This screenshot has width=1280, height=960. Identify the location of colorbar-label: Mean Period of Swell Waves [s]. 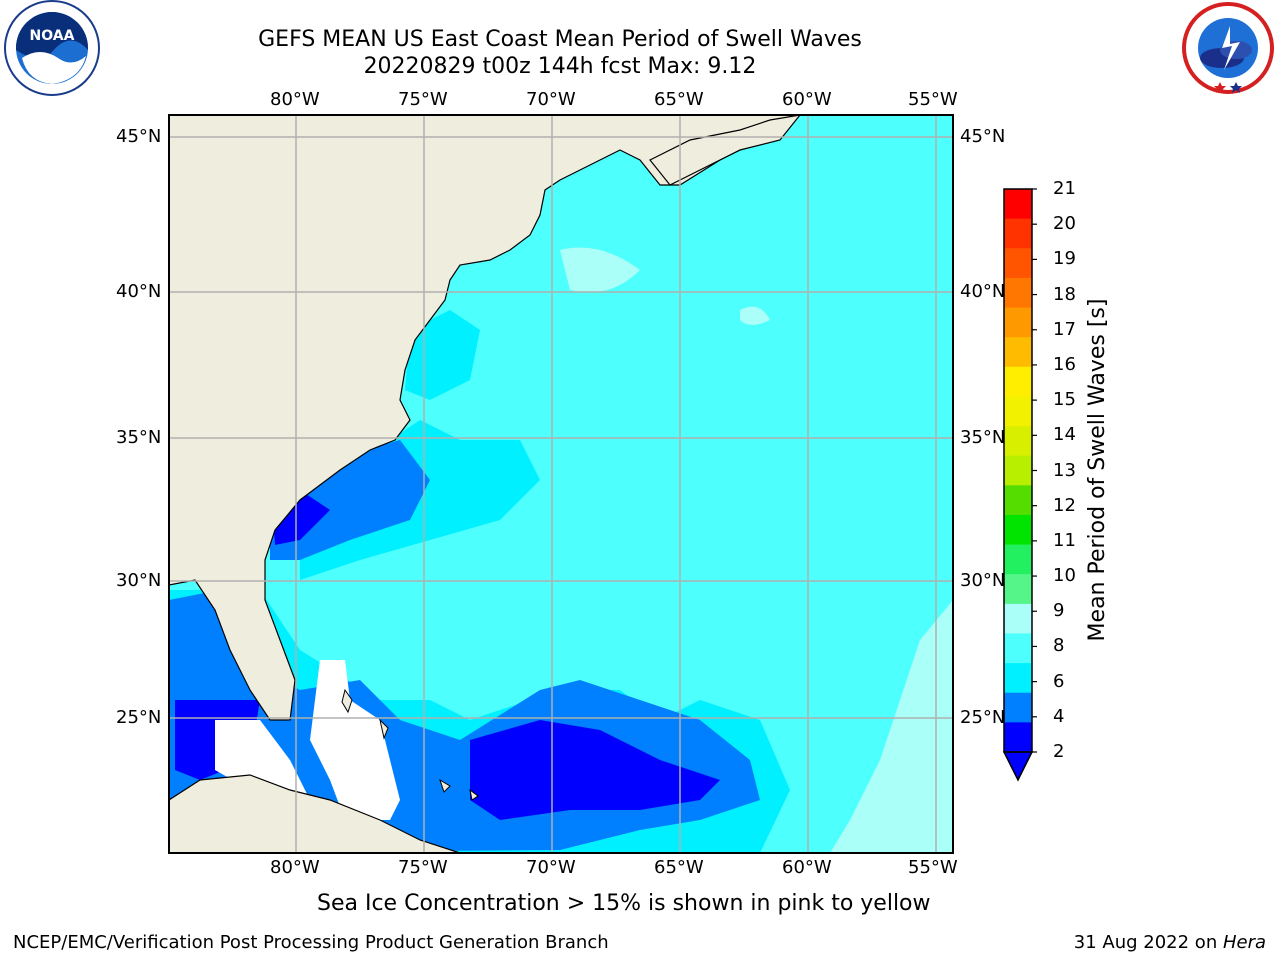
(1097, 470).